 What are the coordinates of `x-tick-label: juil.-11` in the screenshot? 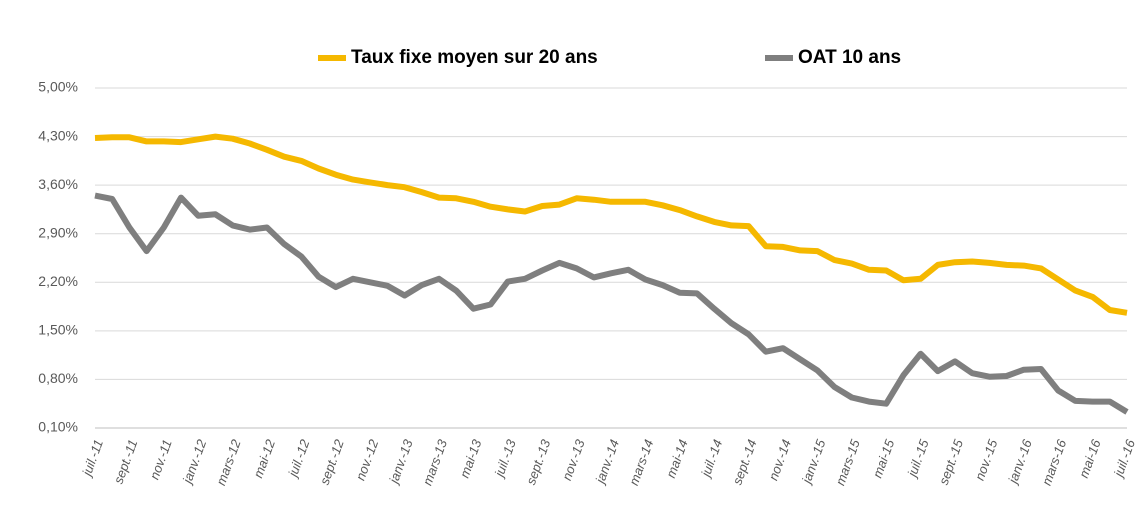 It's located at (92, 458).